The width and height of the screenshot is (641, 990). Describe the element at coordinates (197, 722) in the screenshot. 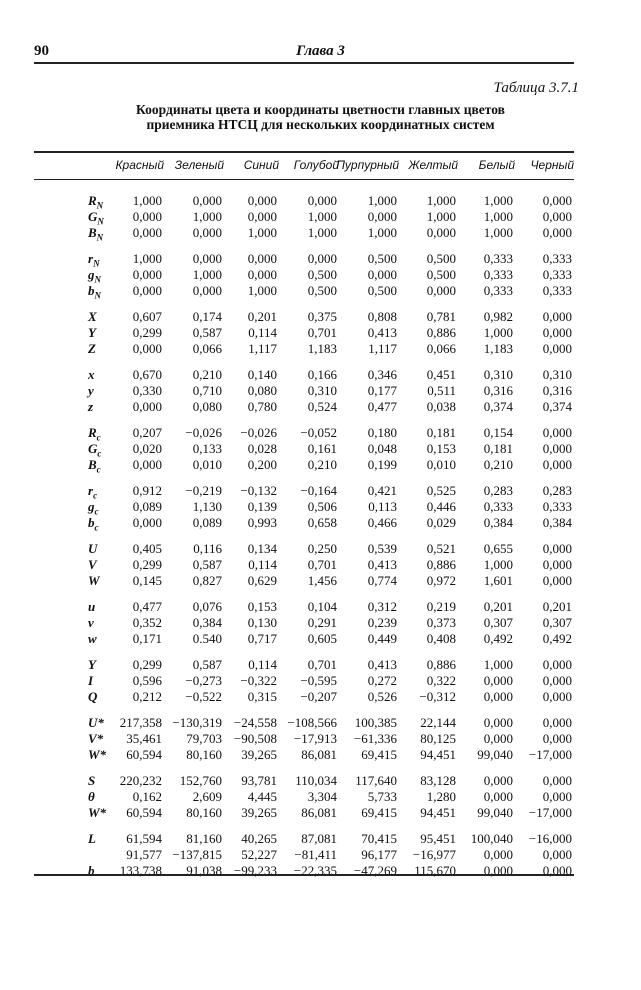

I see `table-cell: −130,319` at that location.